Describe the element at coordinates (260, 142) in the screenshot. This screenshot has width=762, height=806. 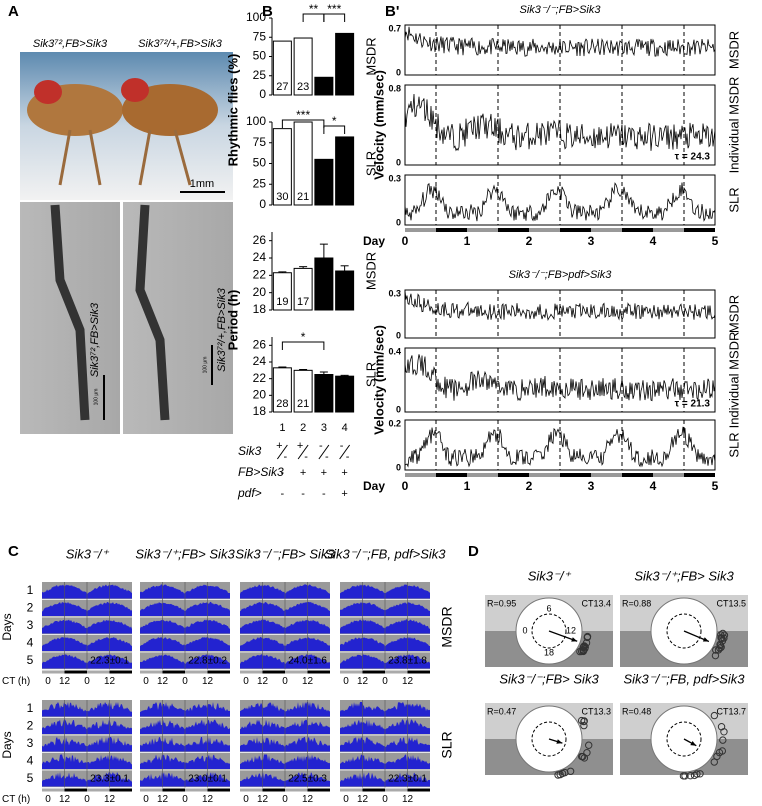
I see `y-tick-label: 75` at that location.